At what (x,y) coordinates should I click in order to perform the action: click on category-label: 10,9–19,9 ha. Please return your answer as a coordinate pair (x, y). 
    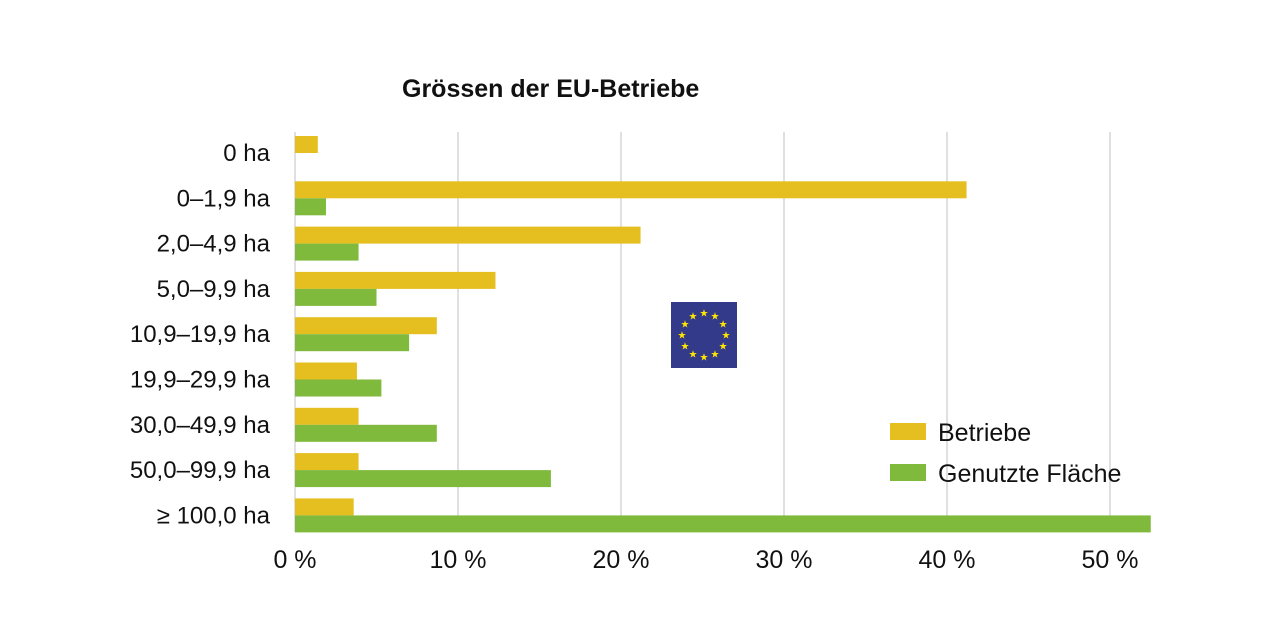
    Looking at the image, I should click on (200, 334).